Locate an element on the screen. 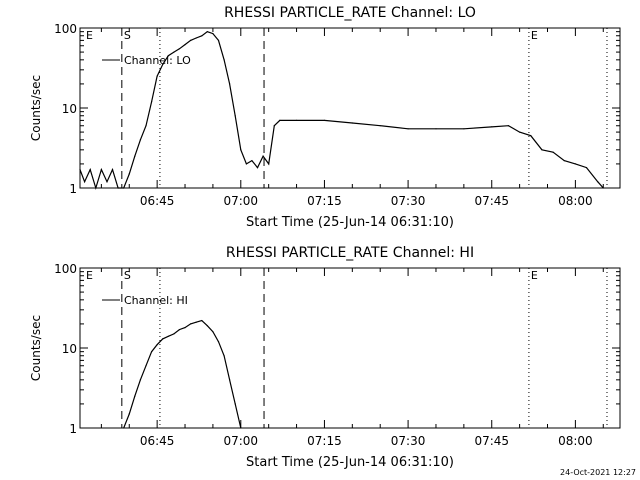 This screenshot has height=480, width=640. plot-timestamp: 24-Oct-2021 12:27 is located at coordinates (598, 472).